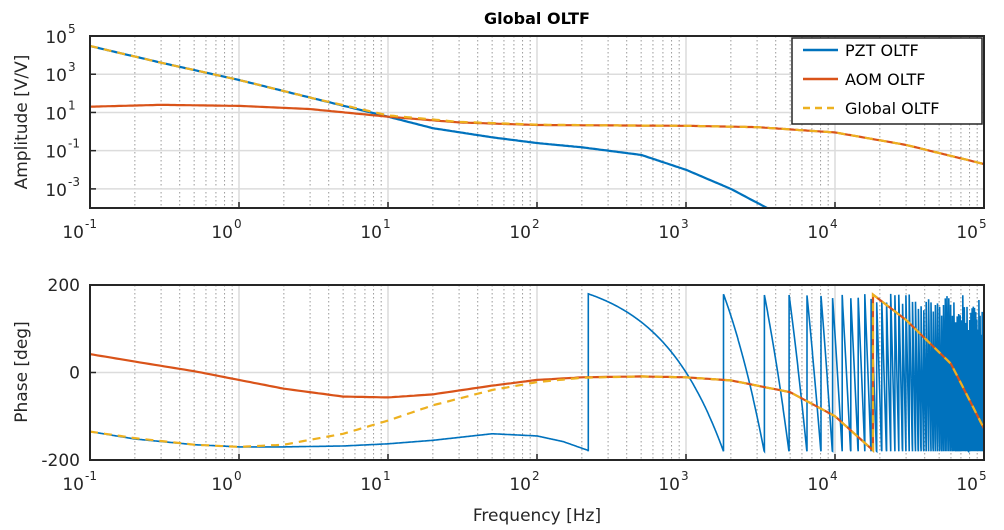 The width and height of the screenshot is (1004, 530). I want to click on amplitude-y-axis-label: Amplitude [V/V], so click(22, 122).